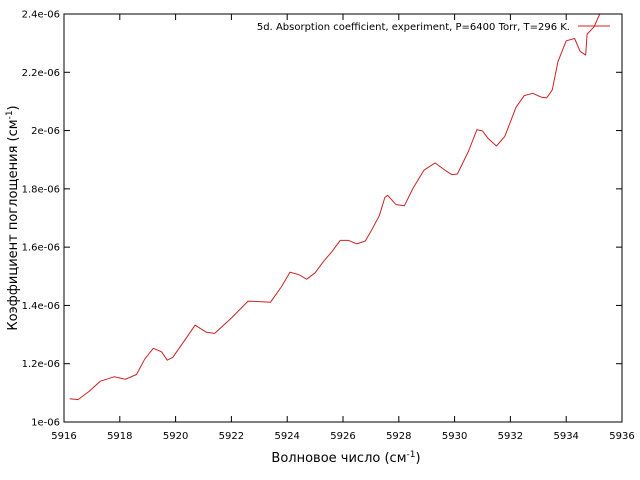 The image size is (640, 480). I want to click on x-tick-label: 5916, so click(63, 436).